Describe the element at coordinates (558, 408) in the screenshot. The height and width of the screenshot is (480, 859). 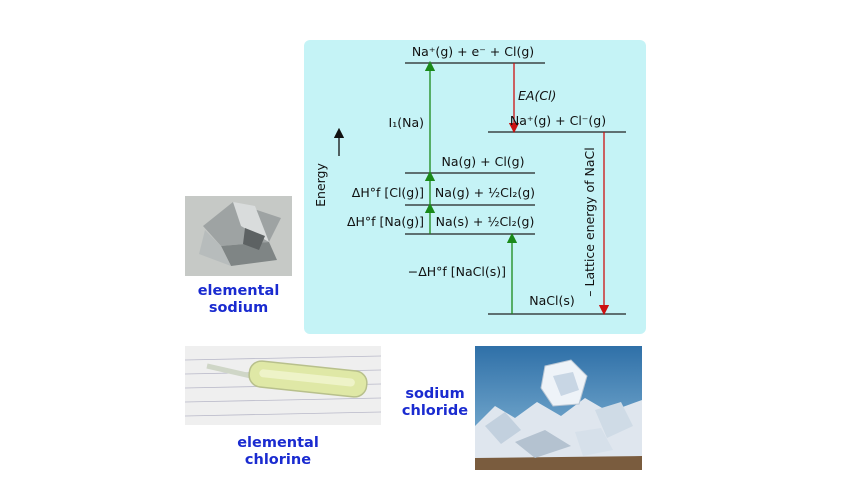
I see `nacl-photo` at that location.